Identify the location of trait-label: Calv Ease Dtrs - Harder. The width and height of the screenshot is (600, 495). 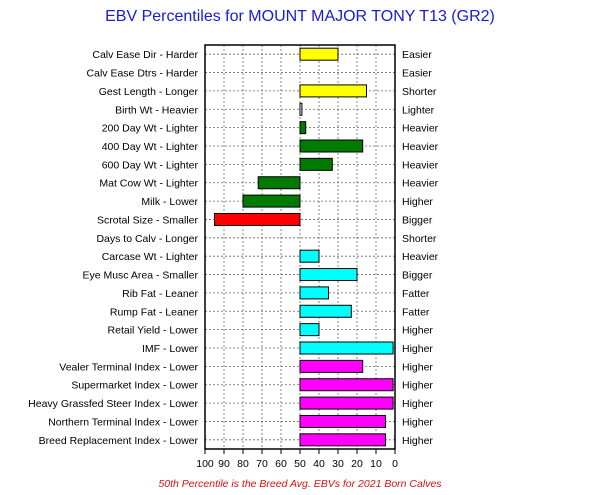
(143, 74).